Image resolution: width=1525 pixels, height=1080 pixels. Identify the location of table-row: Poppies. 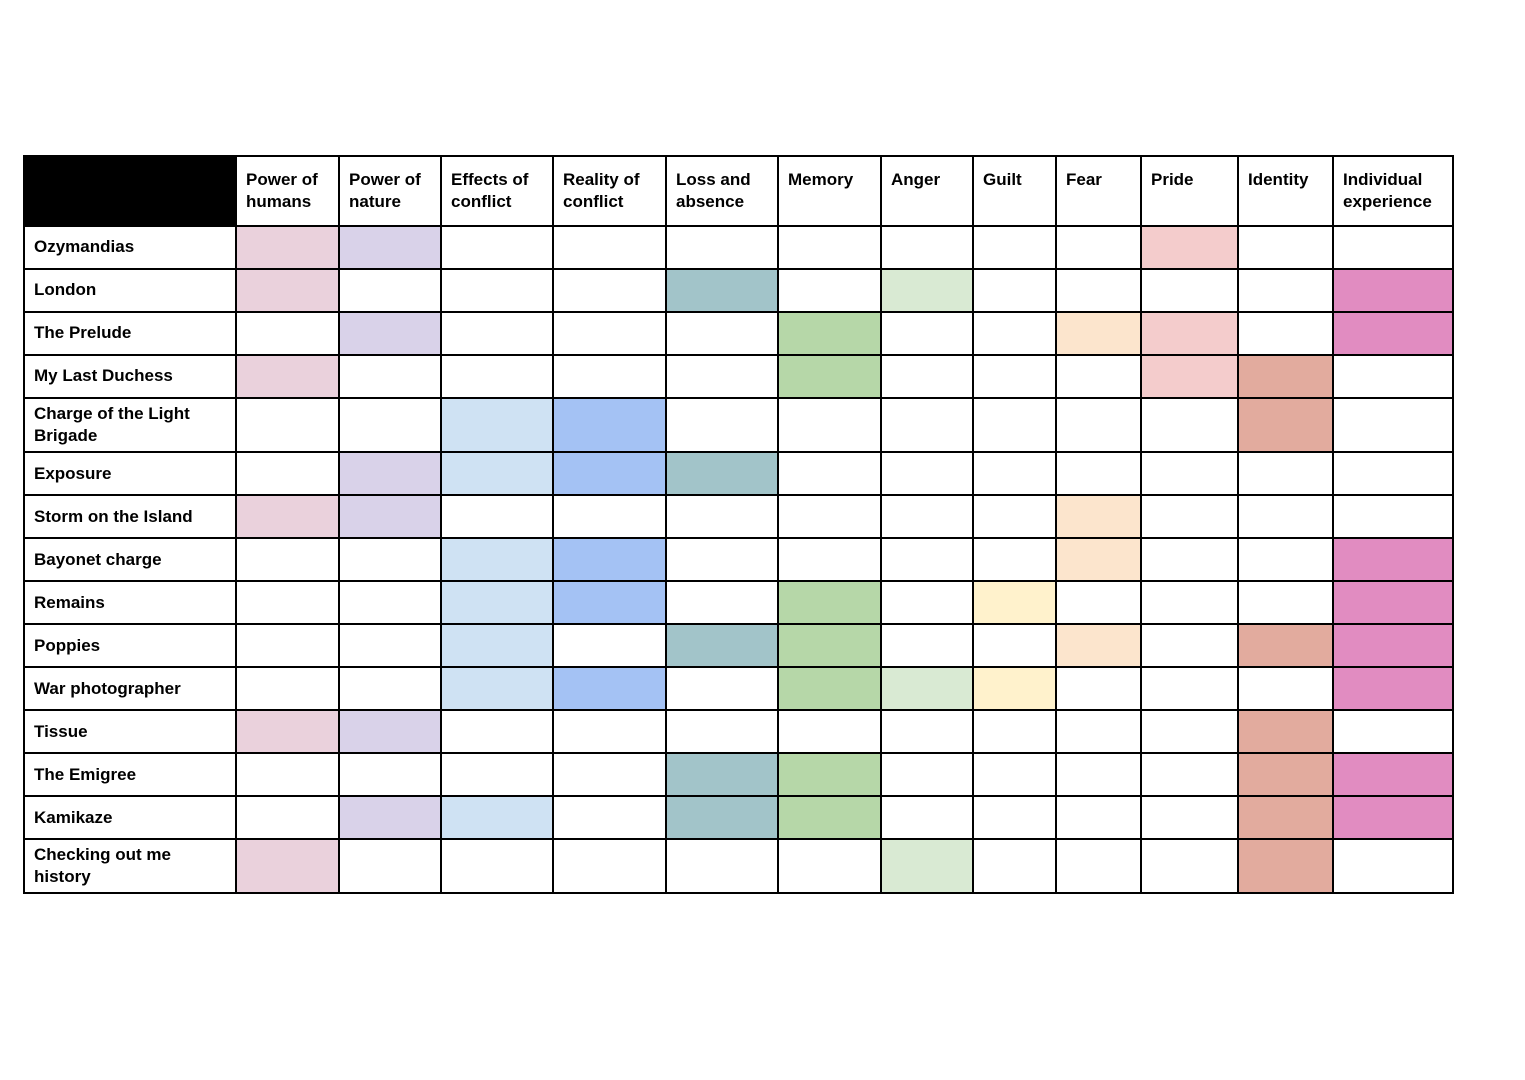
(738, 646).